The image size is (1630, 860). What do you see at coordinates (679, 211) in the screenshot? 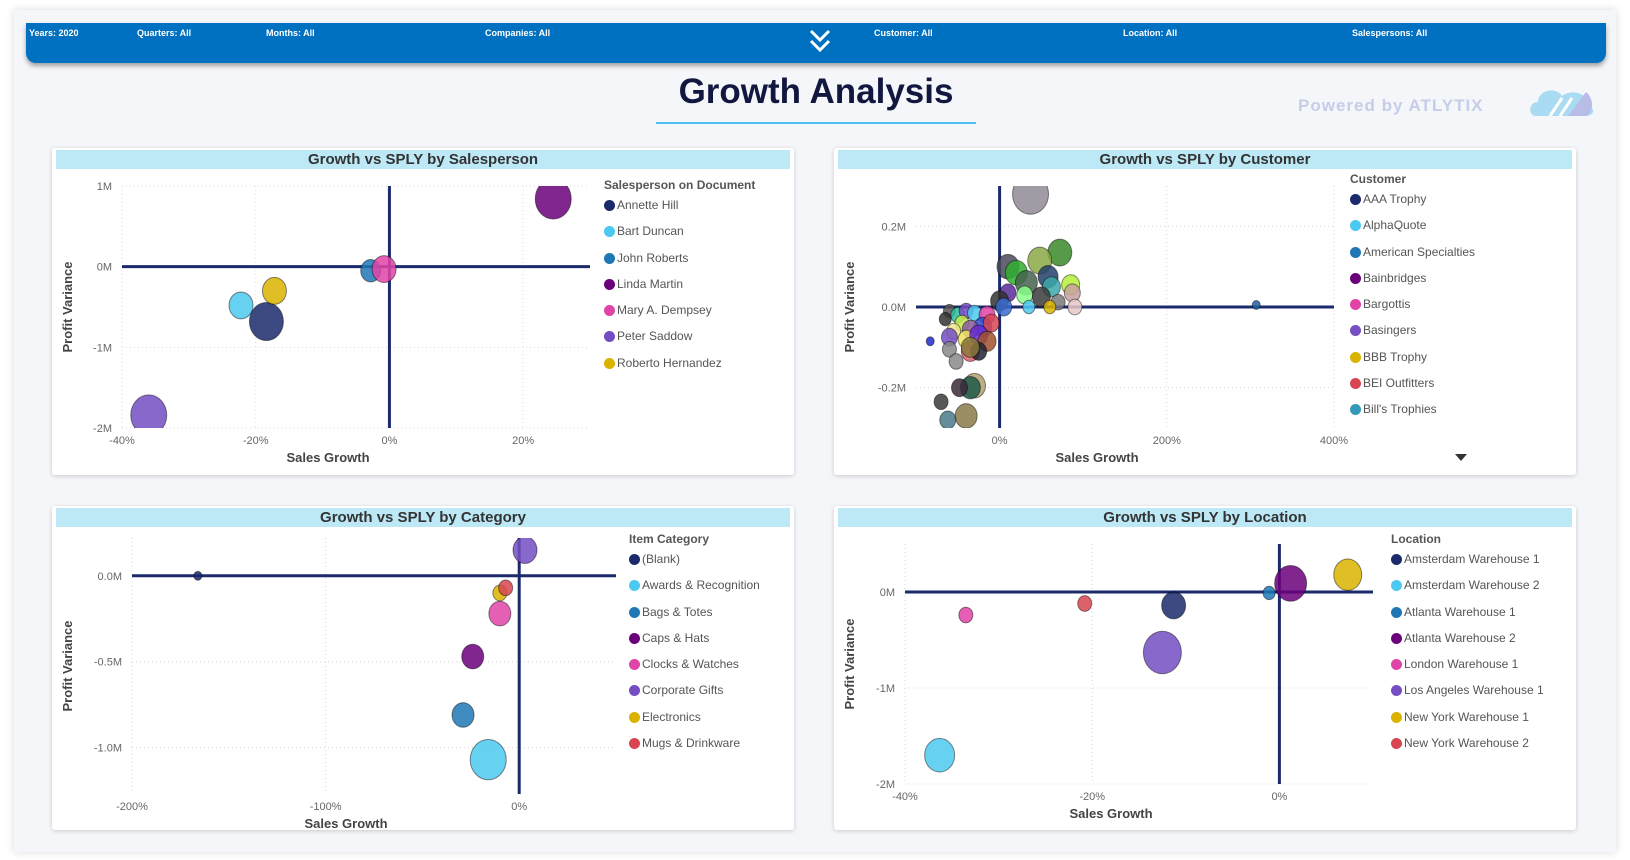
I see `legend-item: Annette Hill` at bounding box center [679, 211].